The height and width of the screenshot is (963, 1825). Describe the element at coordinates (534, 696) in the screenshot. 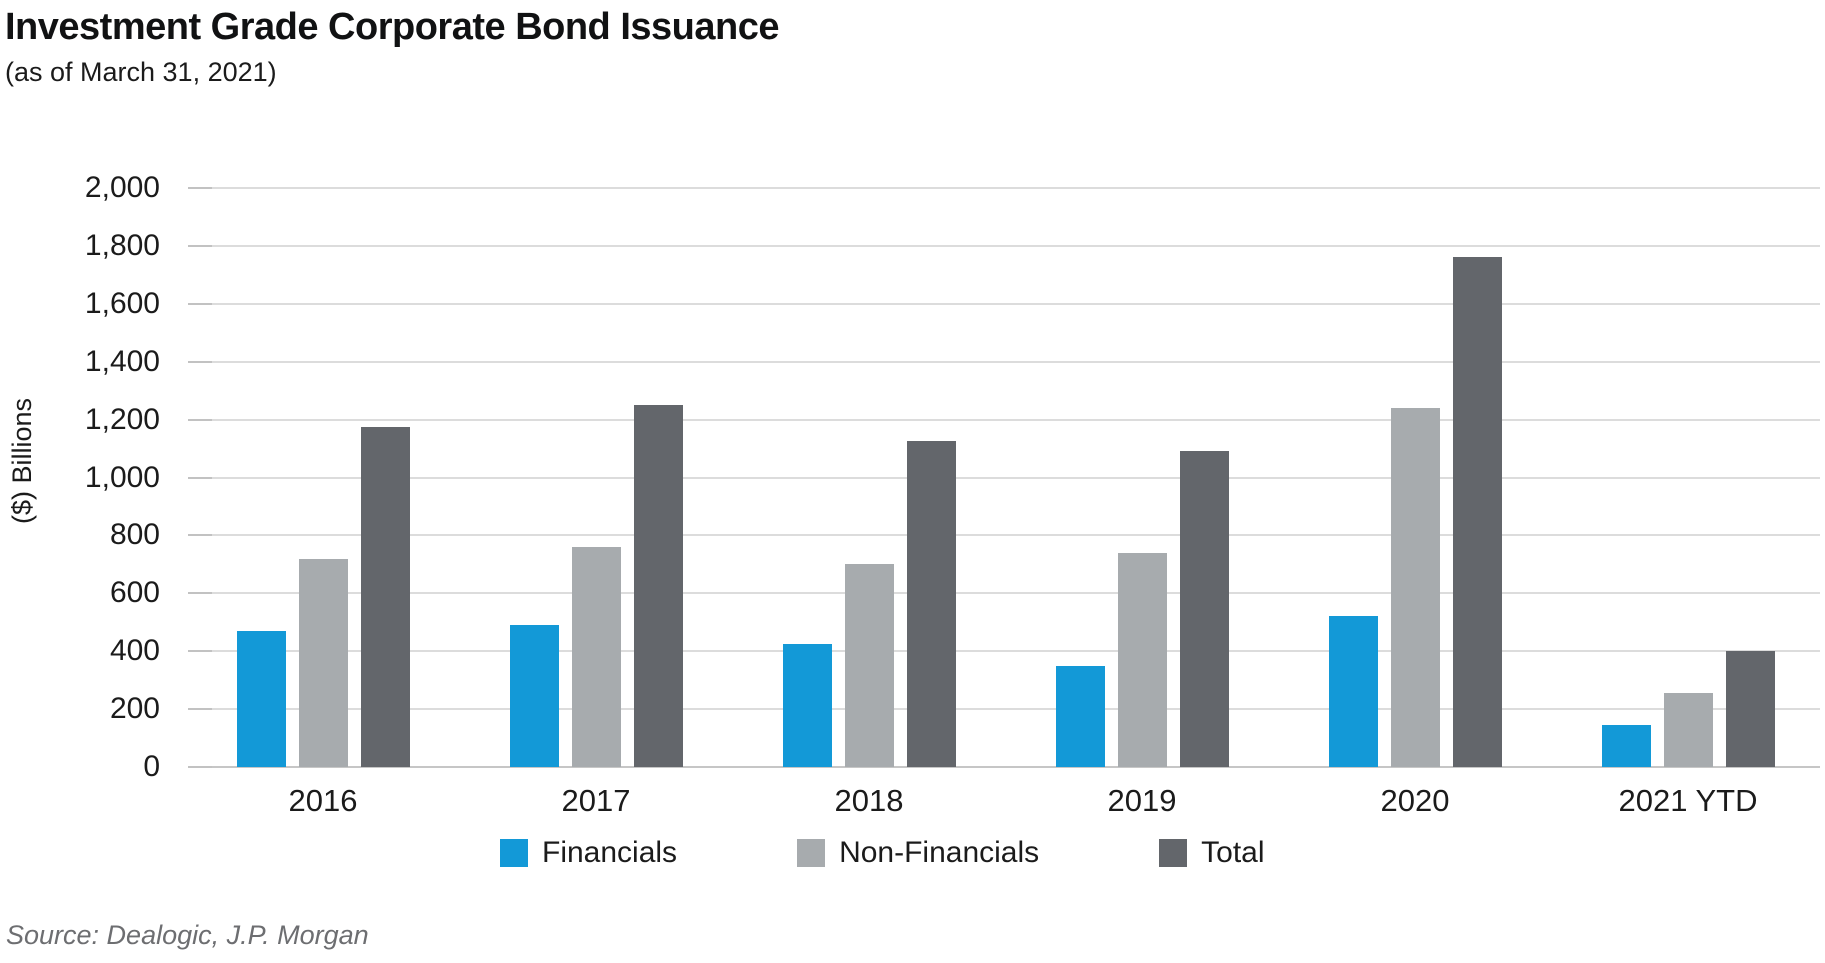

I see `bar-2017-financials` at that location.